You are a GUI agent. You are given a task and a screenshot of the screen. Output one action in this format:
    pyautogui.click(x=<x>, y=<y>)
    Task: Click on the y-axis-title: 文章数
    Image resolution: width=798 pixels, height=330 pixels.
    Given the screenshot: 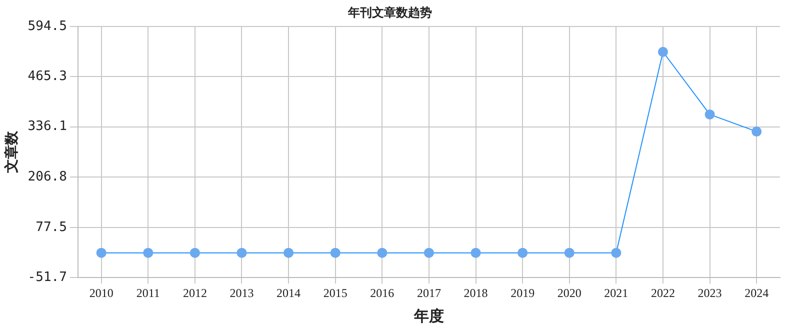 What is the action you would take?
    pyautogui.click(x=11, y=152)
    